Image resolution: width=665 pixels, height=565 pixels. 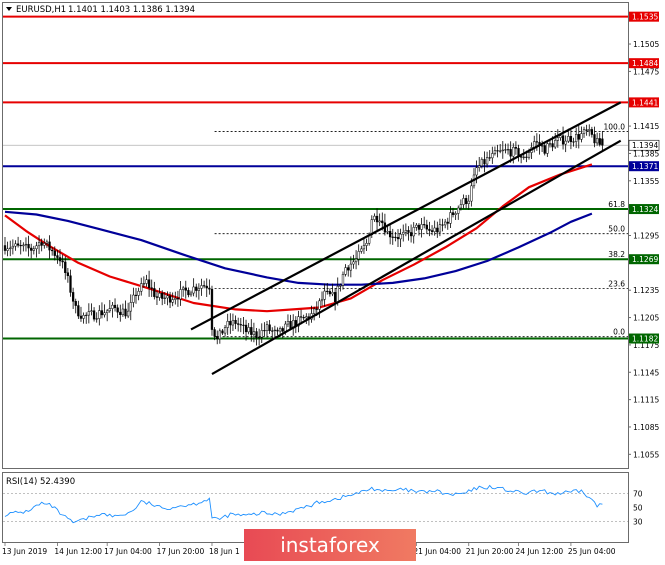 I want to click on price-level-label: 1.1182, so click(x=645, y=339).